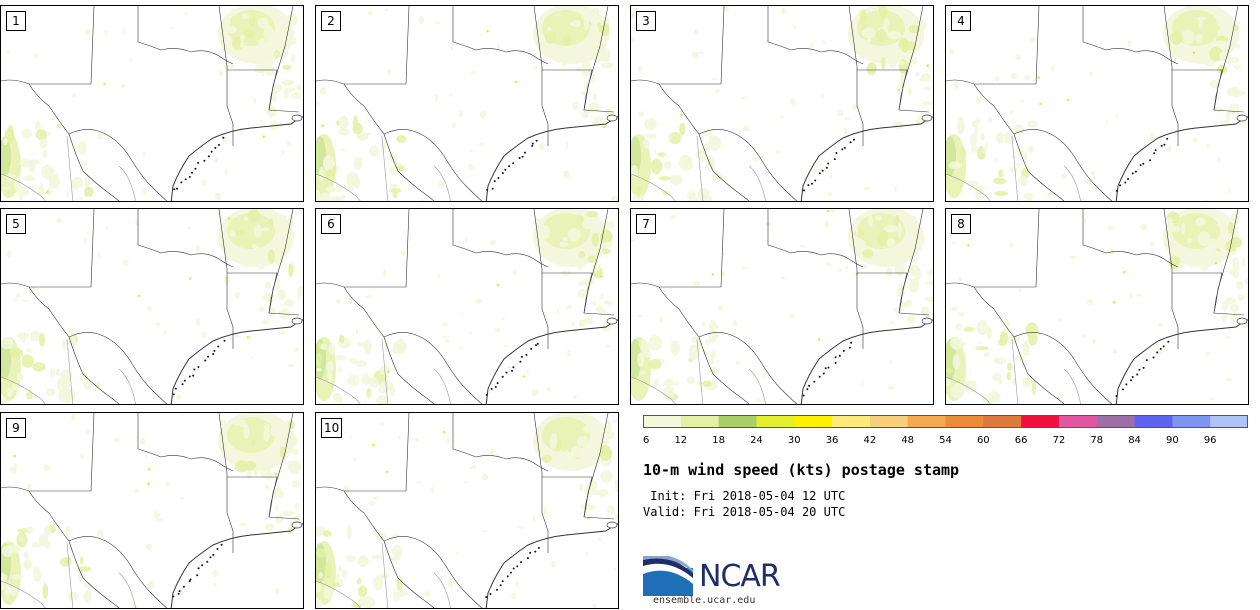  Describe the element at coordinates (1097, 306) in the screenshot. I see `wind-shading` at that location.